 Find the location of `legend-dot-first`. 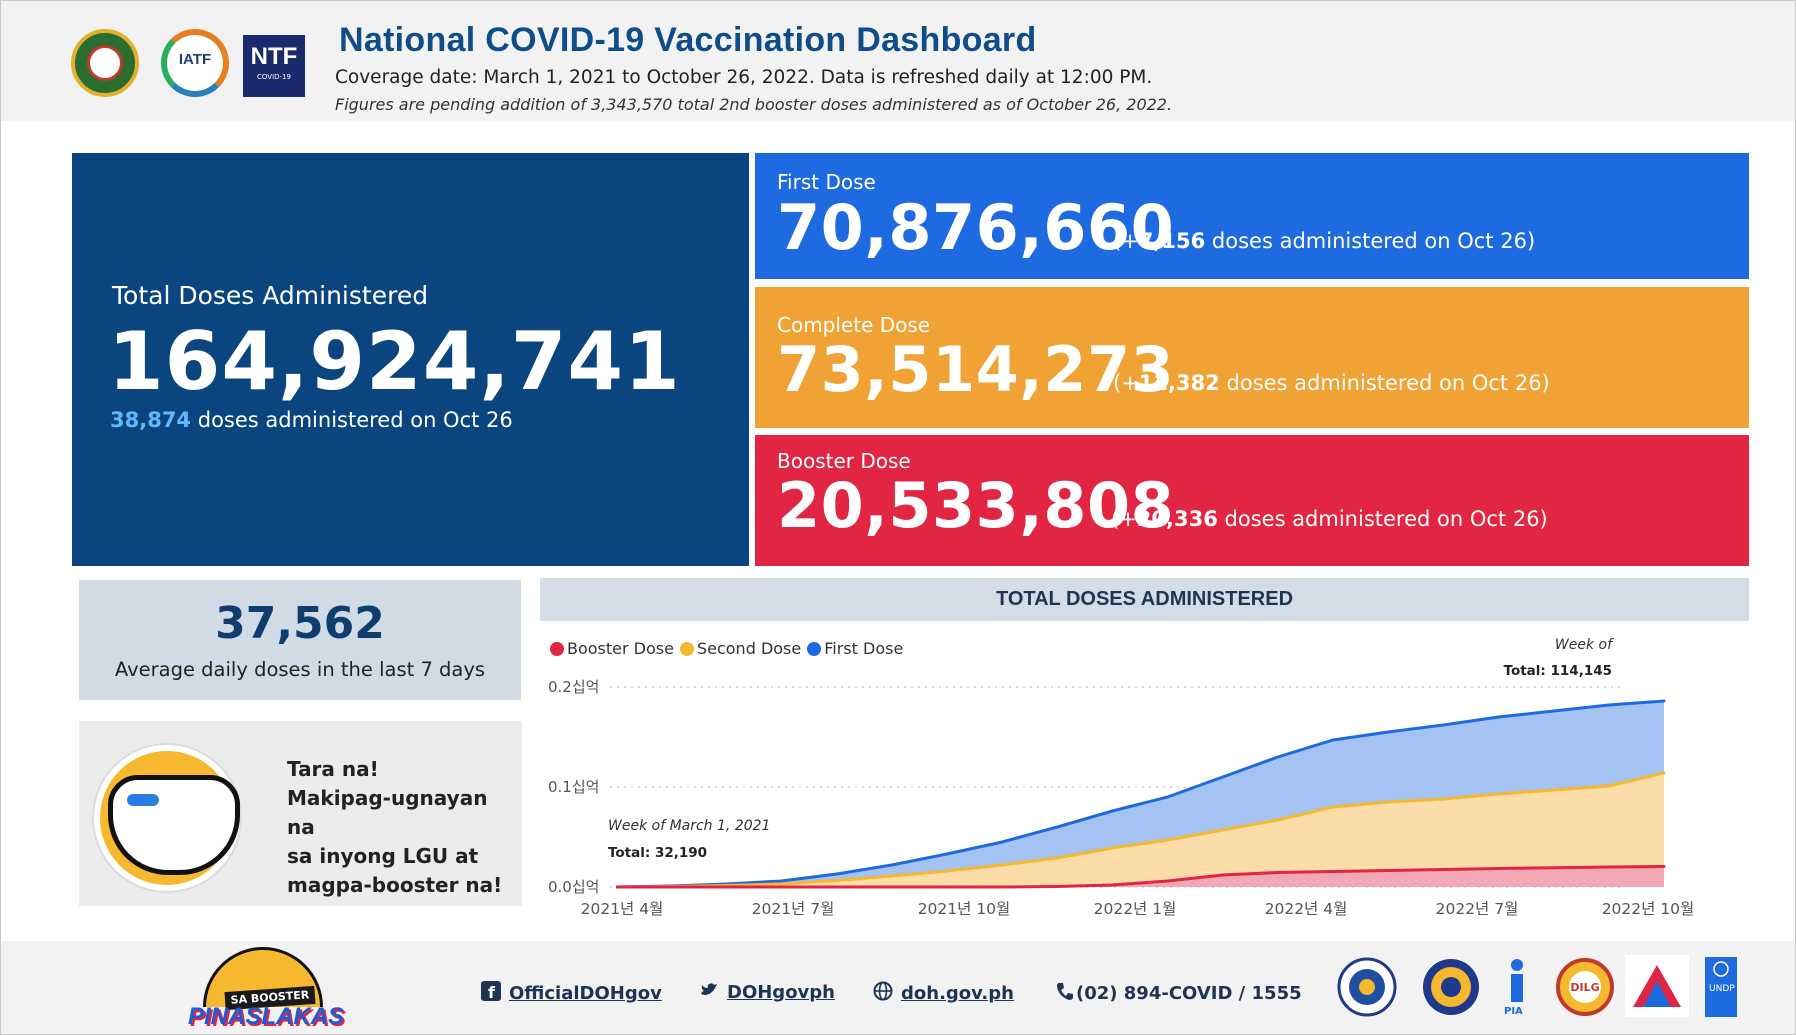

legend-dot-first is located at coordinates (814, 648).